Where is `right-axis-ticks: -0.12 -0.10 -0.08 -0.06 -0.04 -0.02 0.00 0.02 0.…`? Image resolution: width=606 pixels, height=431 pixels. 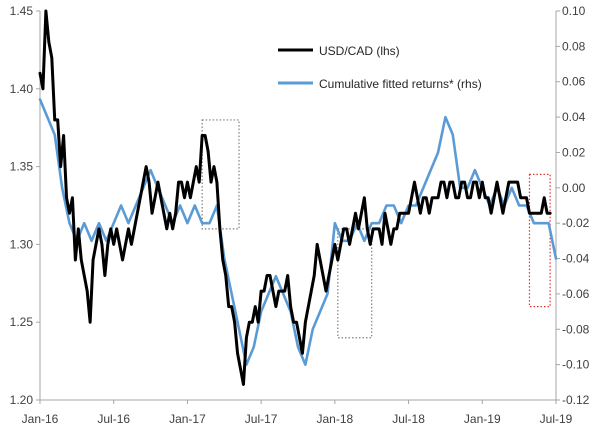 right-axis-ticks: -0.12 -0.10 -0.08 -0.06 -0.04 -0.02 0.00 0.02 0.… is located at coordinates (573, 205).